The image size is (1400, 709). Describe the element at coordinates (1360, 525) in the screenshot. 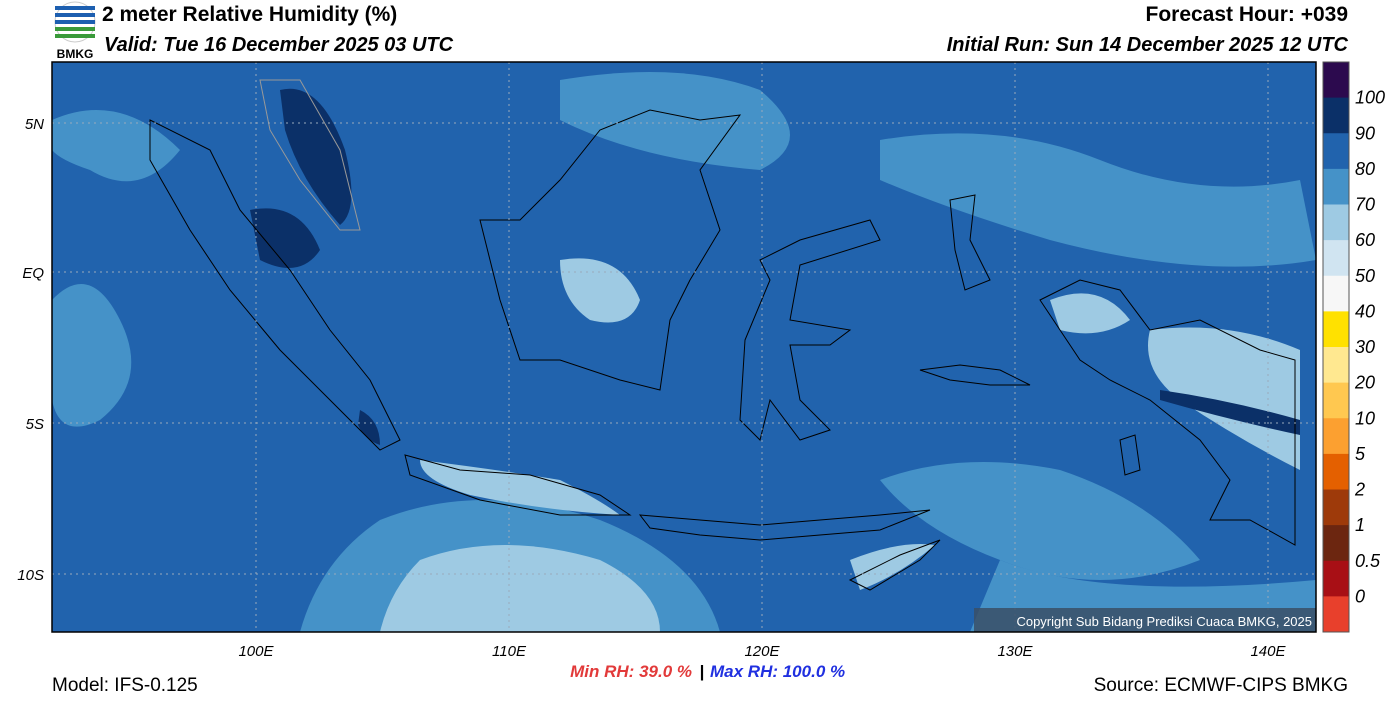

I see `colorbar-label: 1` at that location.